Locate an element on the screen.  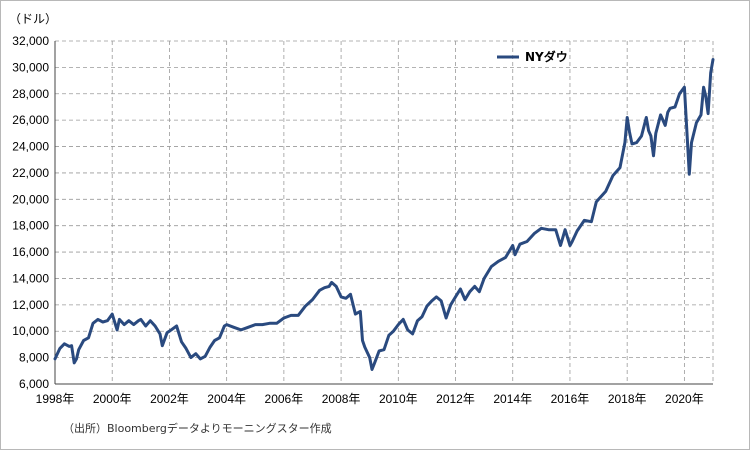
y-tick-label: 14,000 is located at coordinates (30, 278).